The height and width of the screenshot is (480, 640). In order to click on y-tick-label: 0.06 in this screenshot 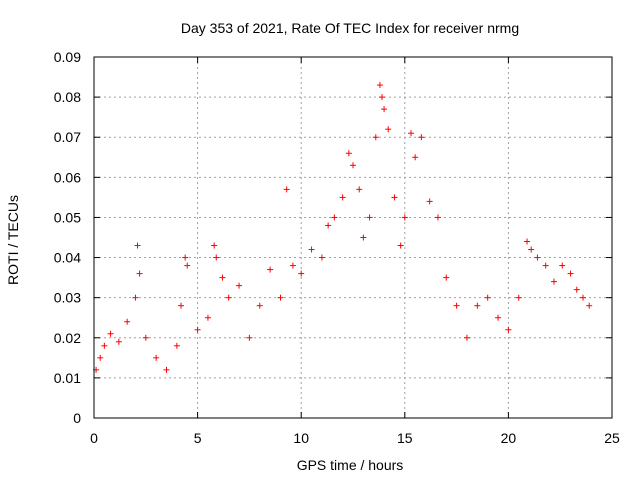, I will do `click(67, 177)`.